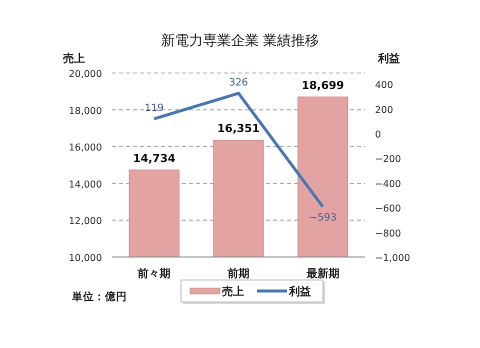 The height and width of the screenshot is (348, 480). I want to click on y2-tick-label: −400, so click(388, 184).